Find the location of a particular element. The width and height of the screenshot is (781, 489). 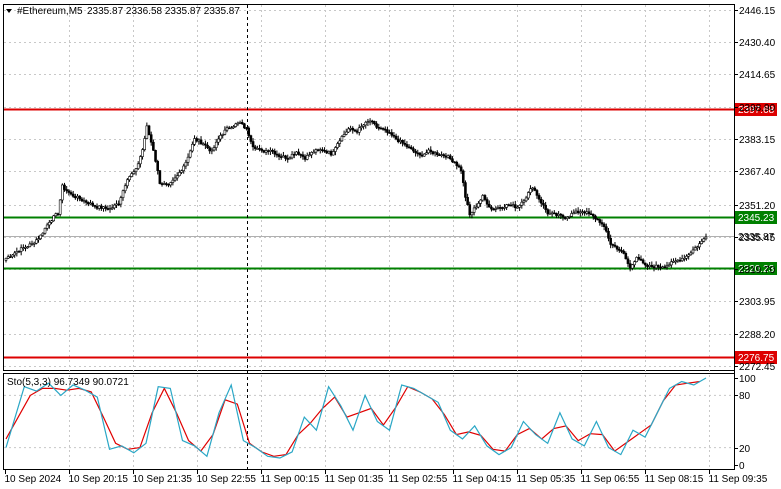

price-tick-label: 2351.20 is located at coordinates (757, 206).